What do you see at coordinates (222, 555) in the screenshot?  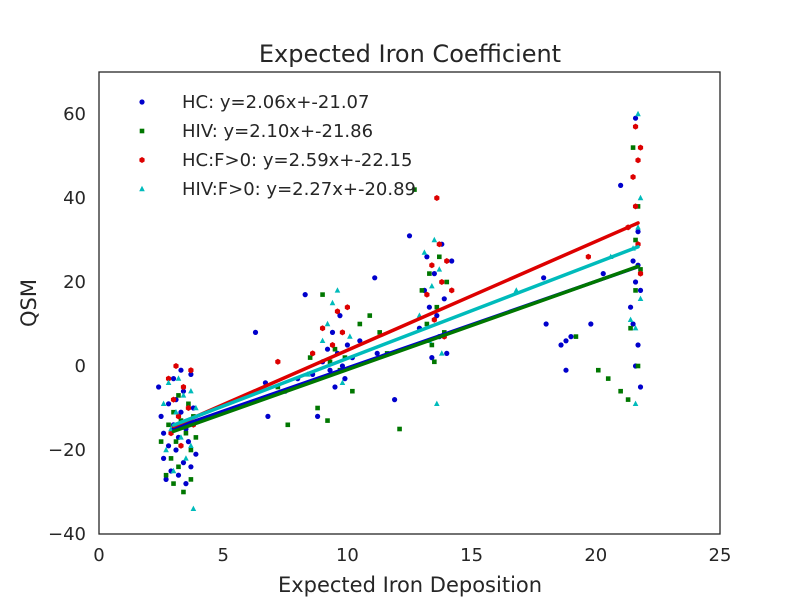 I see `x-tick-label: 5` at bounding box center [222, 555].